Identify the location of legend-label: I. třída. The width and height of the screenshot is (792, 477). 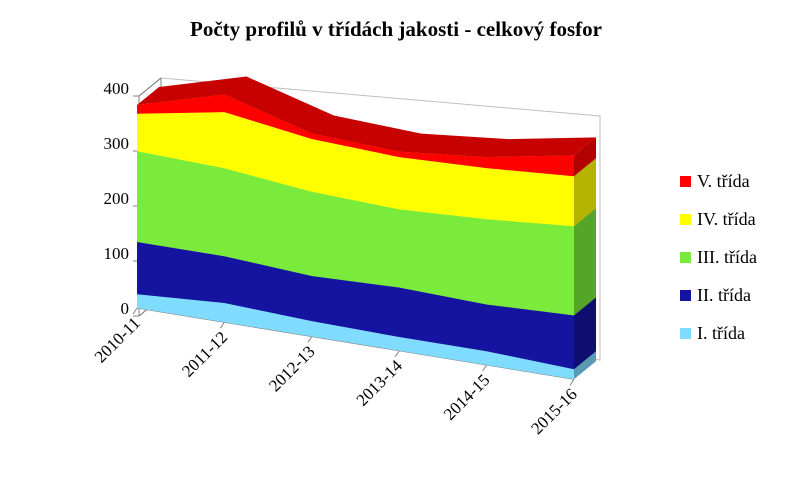
(721, 333).